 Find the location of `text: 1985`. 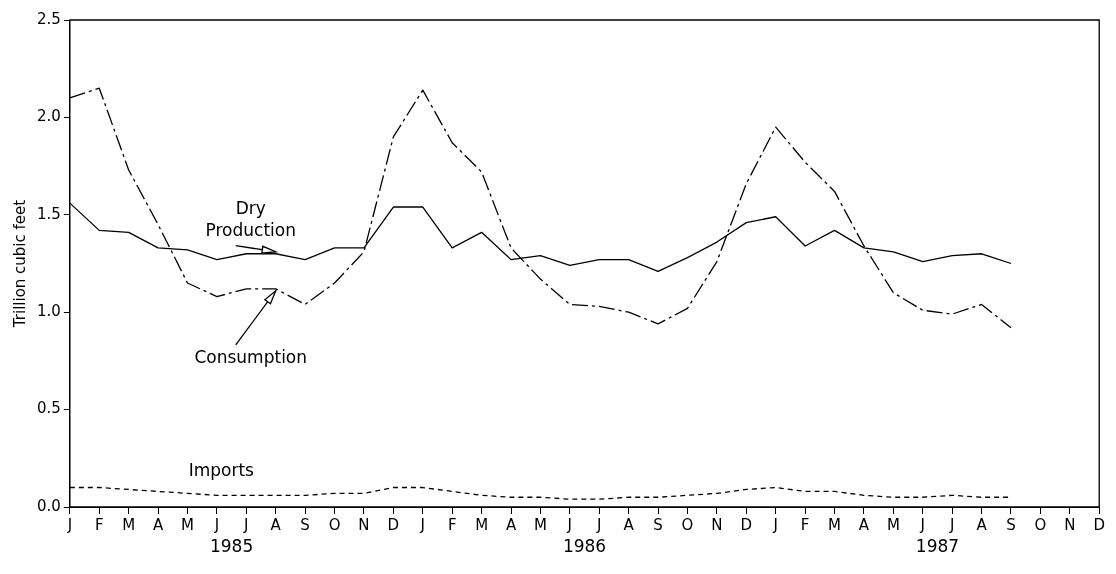

text: 1985 is located at coordinates (231, 545).